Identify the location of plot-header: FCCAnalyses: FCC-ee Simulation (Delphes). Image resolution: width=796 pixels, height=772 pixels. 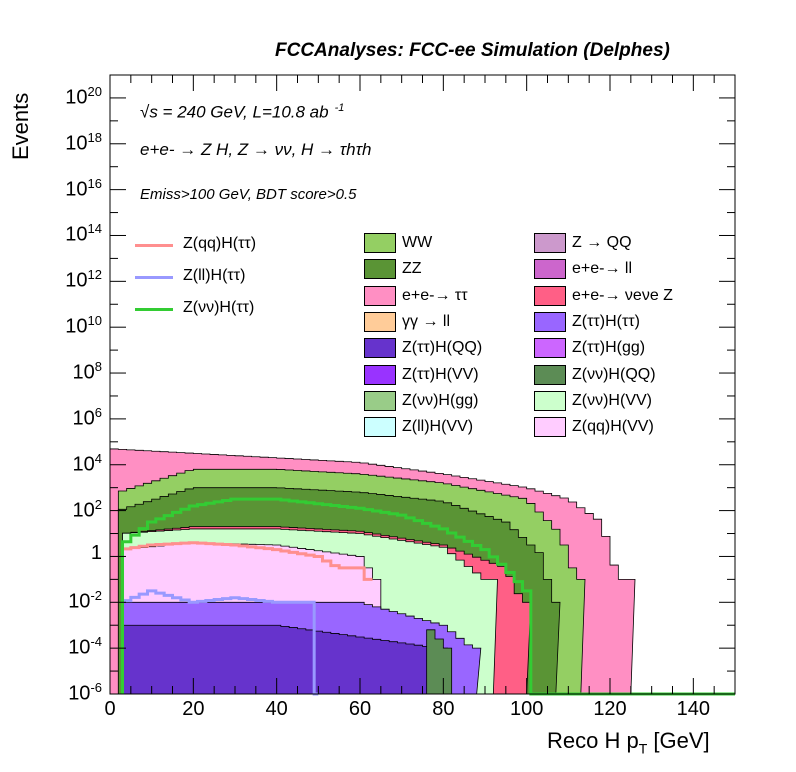
(472, 50).